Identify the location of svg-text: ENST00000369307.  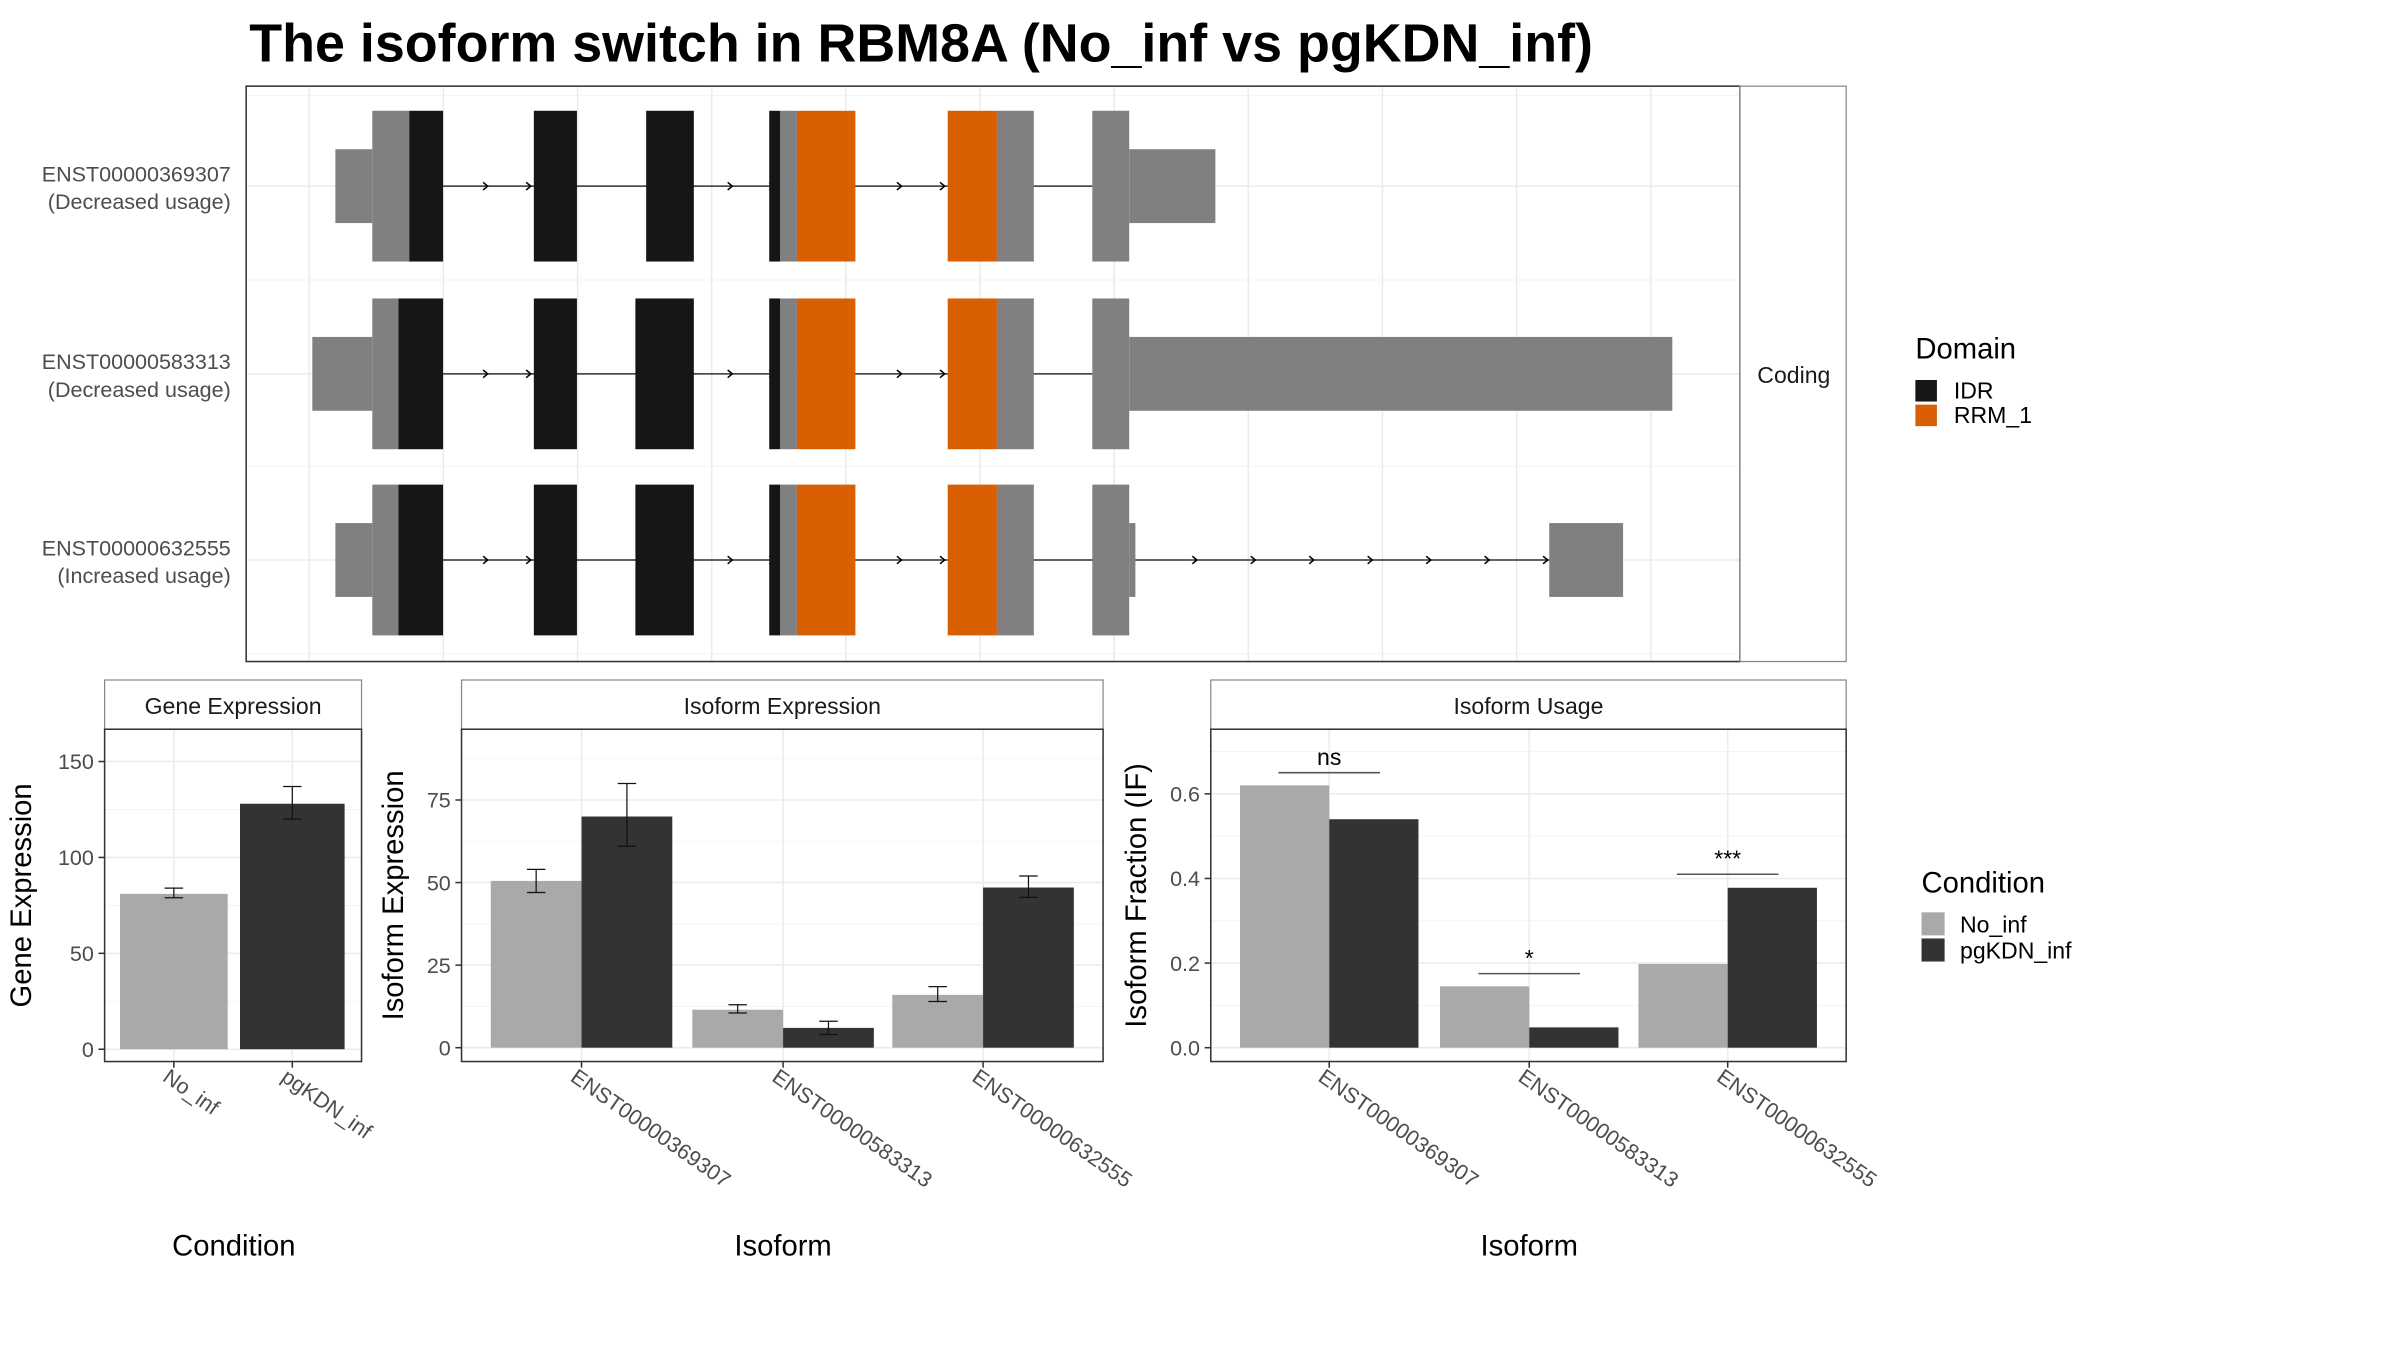
(136, 175).